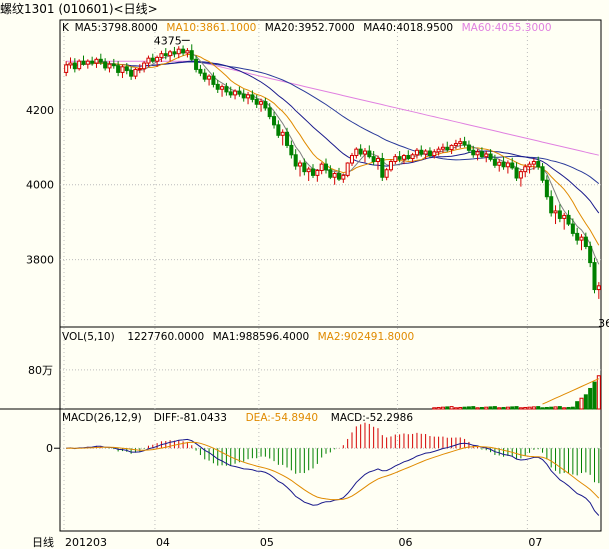 The width and height of the screenshot is (609, 549). I want to click on date-tick-label: 05, so click(267, 542).